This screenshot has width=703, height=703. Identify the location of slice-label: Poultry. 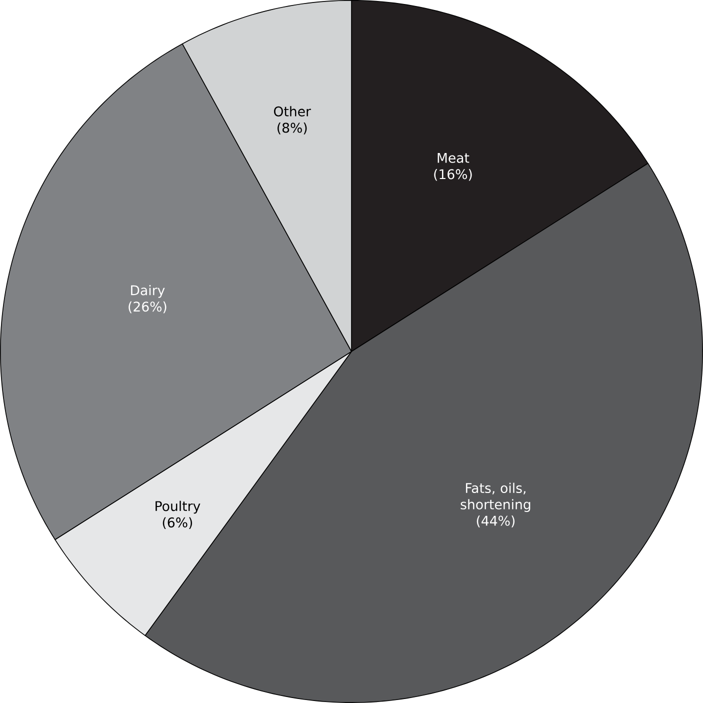
(178, 507).